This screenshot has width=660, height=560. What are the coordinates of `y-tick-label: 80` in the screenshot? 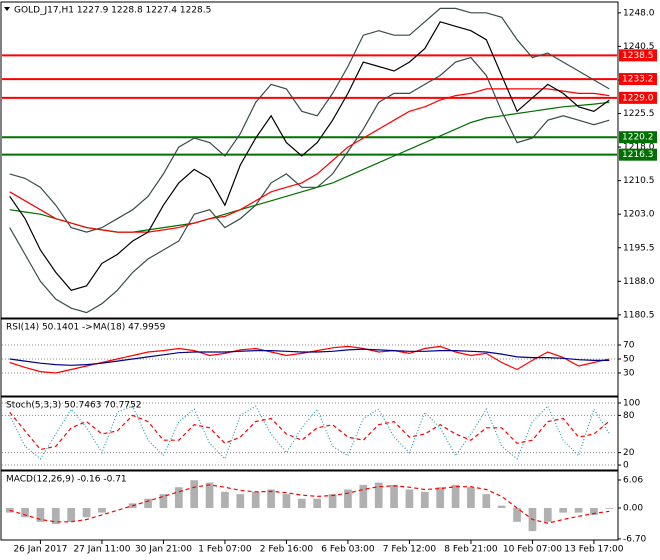 It's located at (629, 416).